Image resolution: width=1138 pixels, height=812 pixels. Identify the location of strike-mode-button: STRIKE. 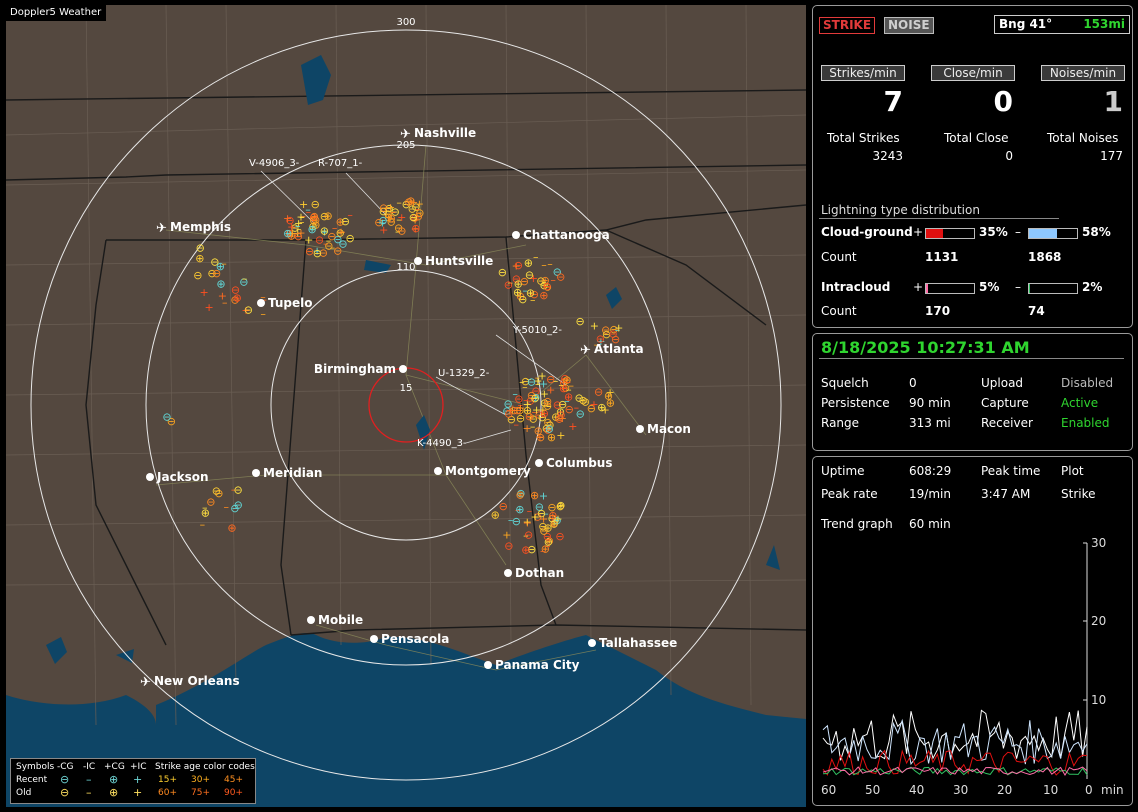
(847, 25).